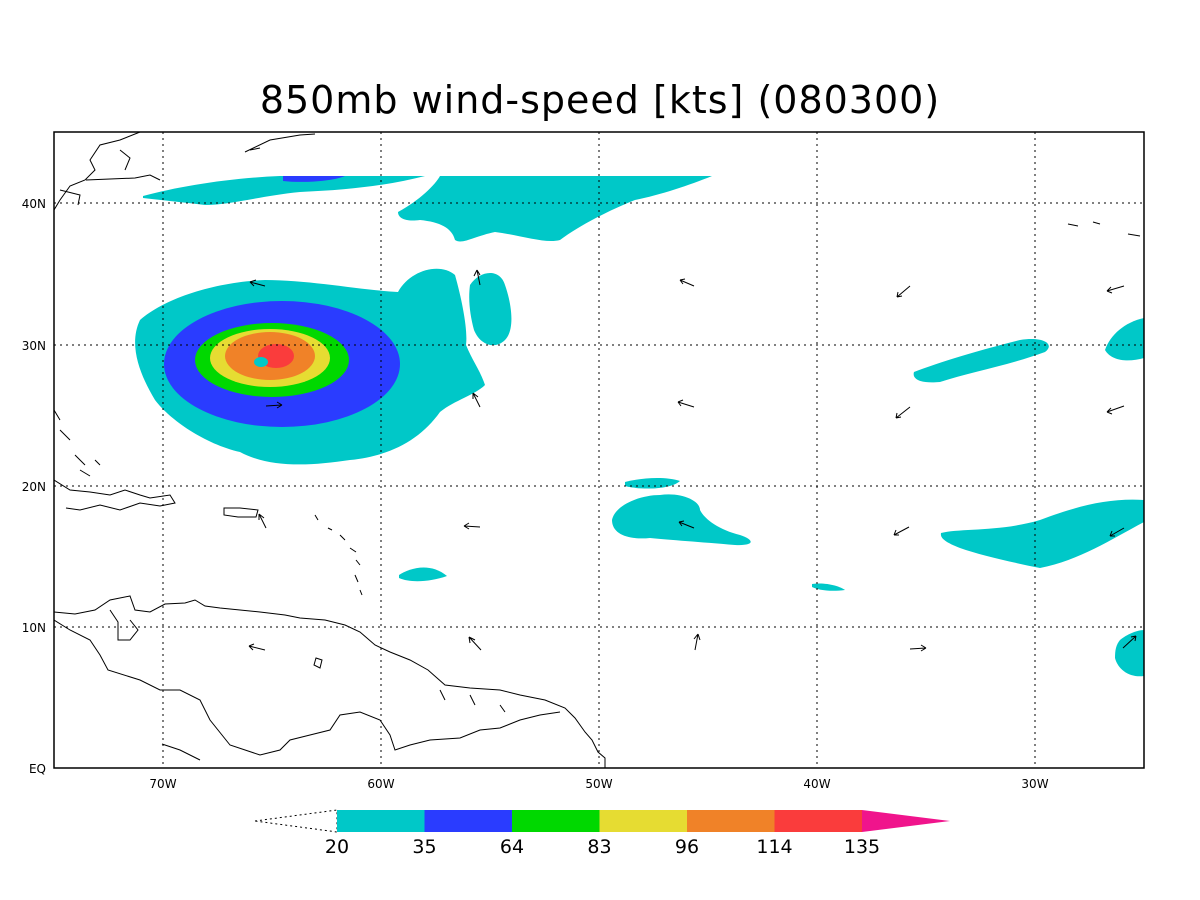 The image size is (1200, 900). Describe the element at coordinates (284, 190) in the screenshot. I see `band-north-west` at that location.